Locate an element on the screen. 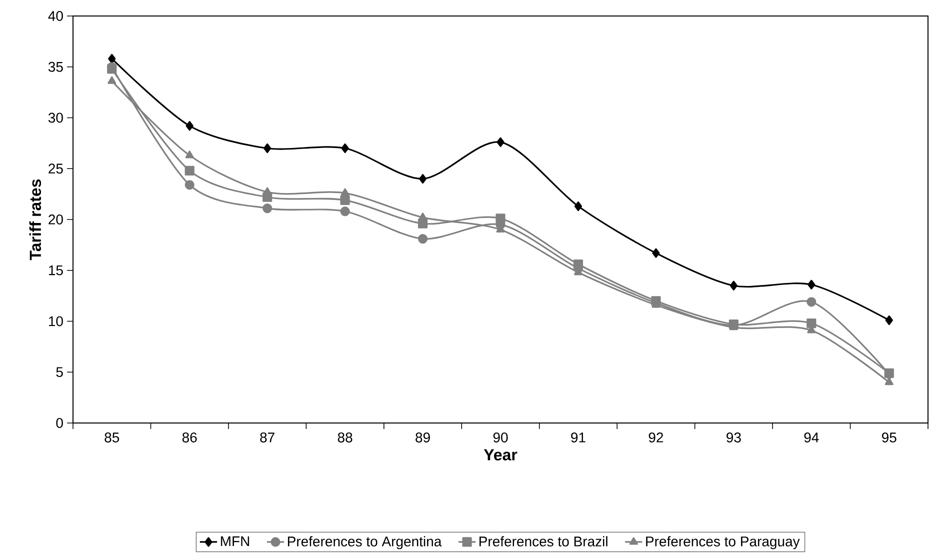  legend-label: MFN is located at coordinates (235, 541).